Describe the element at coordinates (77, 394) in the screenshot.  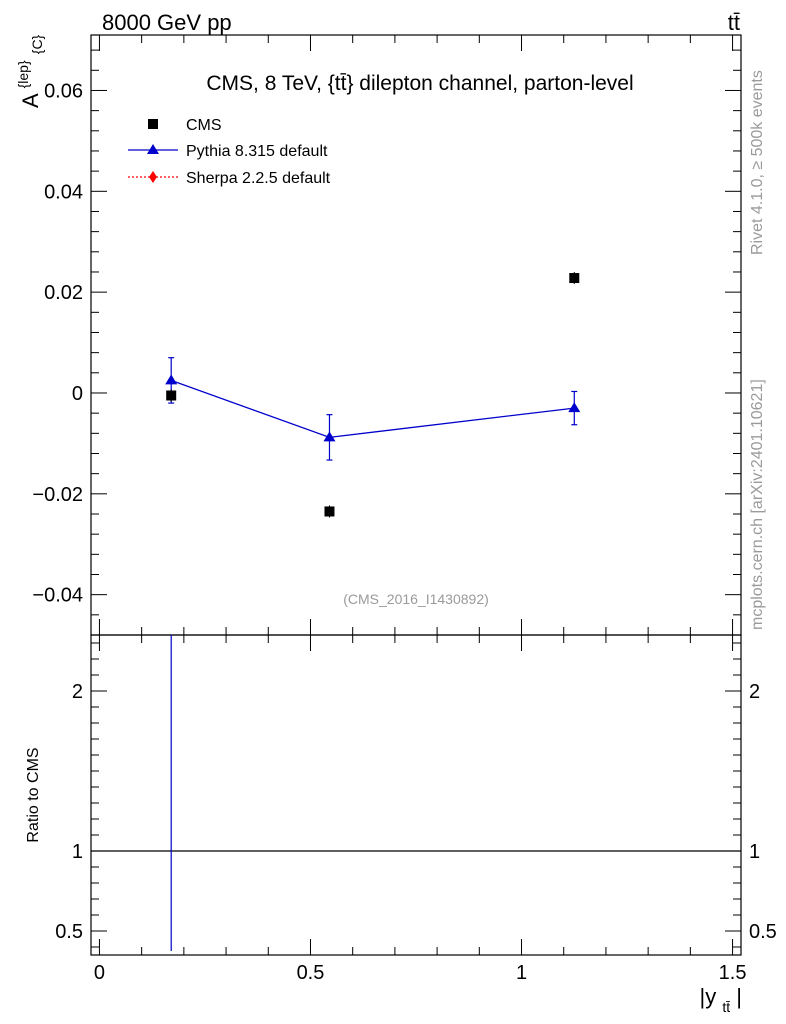
I see `main-y-tick-label: 0` at that location.